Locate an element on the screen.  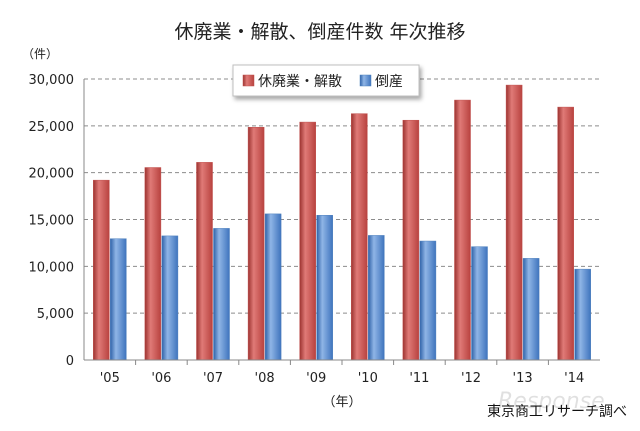
y-tick-label: 15,000 is located at coordinates (52, 221).